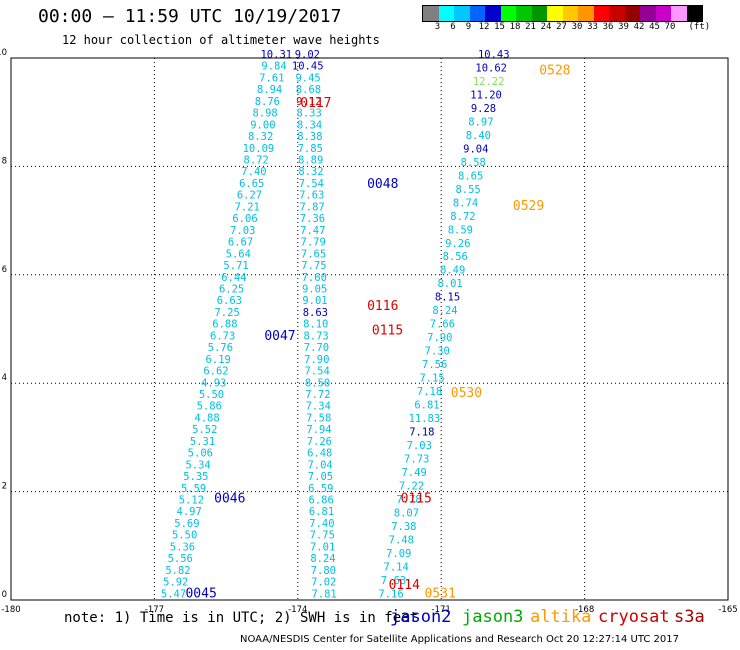 This screenshot has width=740, height=650. What do you see at coordinates (312, 231) in the screenshot?
I see `swh-value: 7.47` at bounding box center [312, 231].